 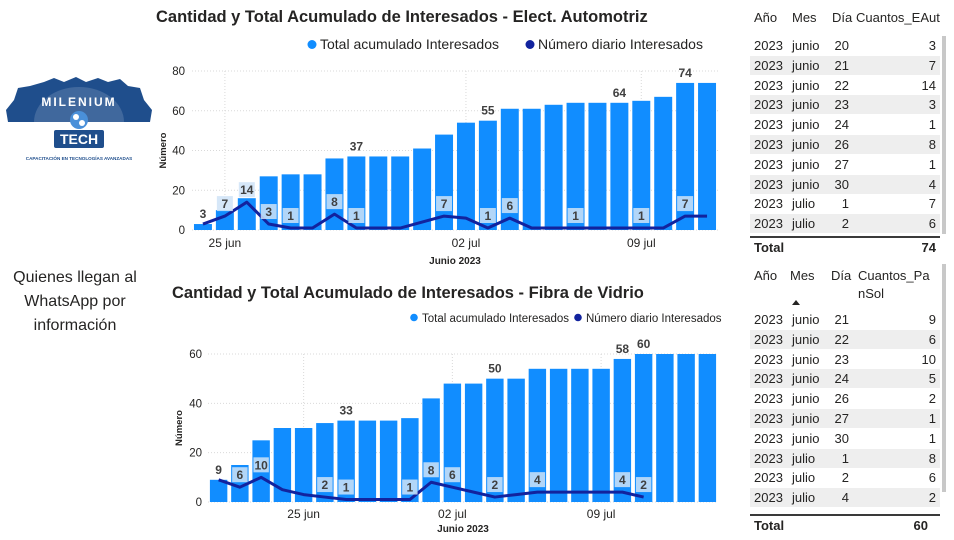 What do you see at coordinates (195, 454) in the screenshot?
I see `y-tick-label: 20` at bounding box center [195, 454].